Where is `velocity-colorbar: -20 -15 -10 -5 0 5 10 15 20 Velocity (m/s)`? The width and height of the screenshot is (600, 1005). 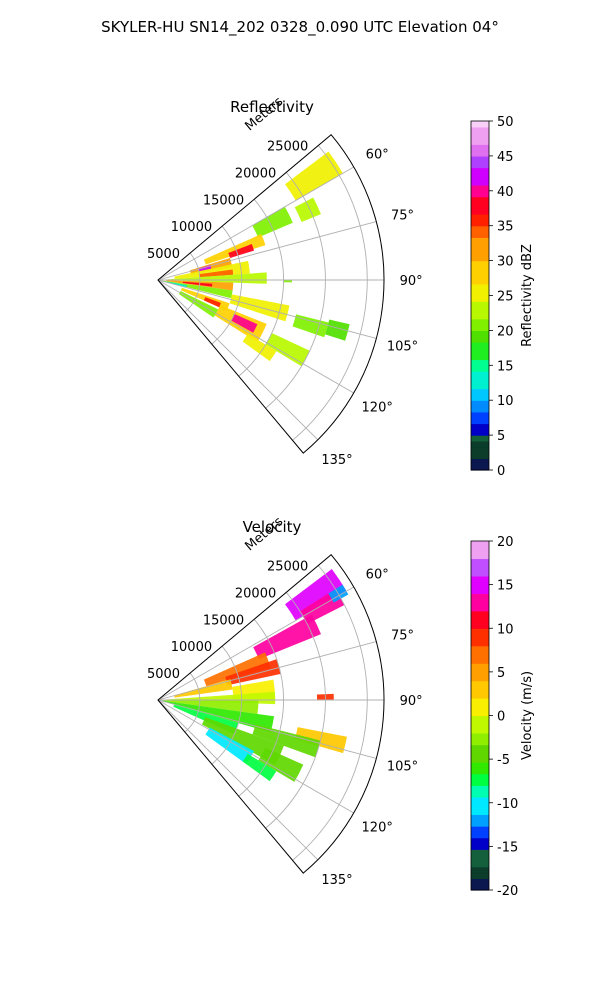 velocity-colorbar: -20 -15 -10 -5 0 5 10 15 20 Velocity (m/s) is located at coordinates (502, 717).